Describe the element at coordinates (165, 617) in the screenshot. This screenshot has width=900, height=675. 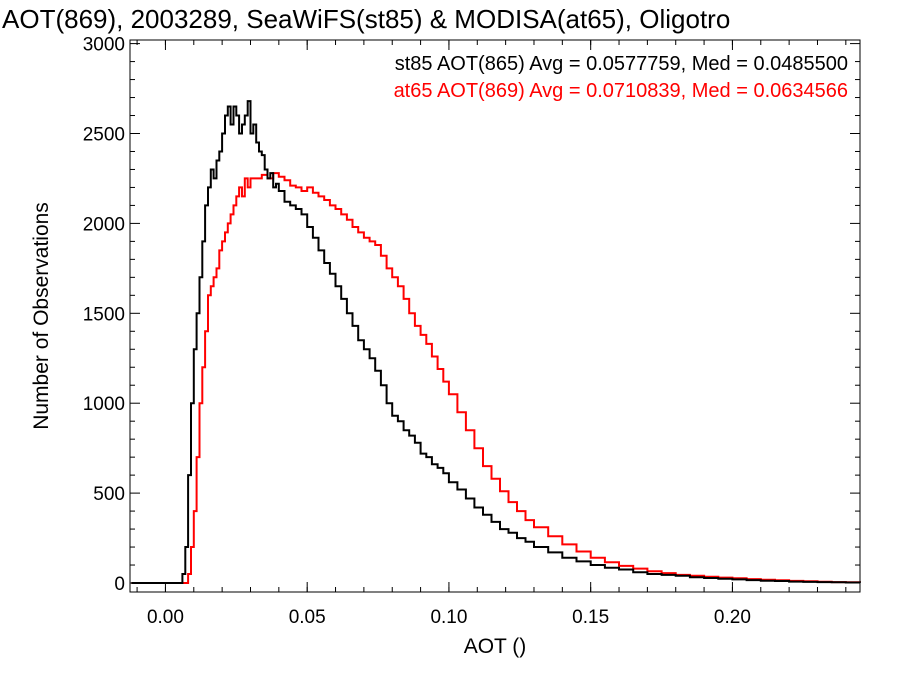
I see `x-tick-label: 0.00` at that location.